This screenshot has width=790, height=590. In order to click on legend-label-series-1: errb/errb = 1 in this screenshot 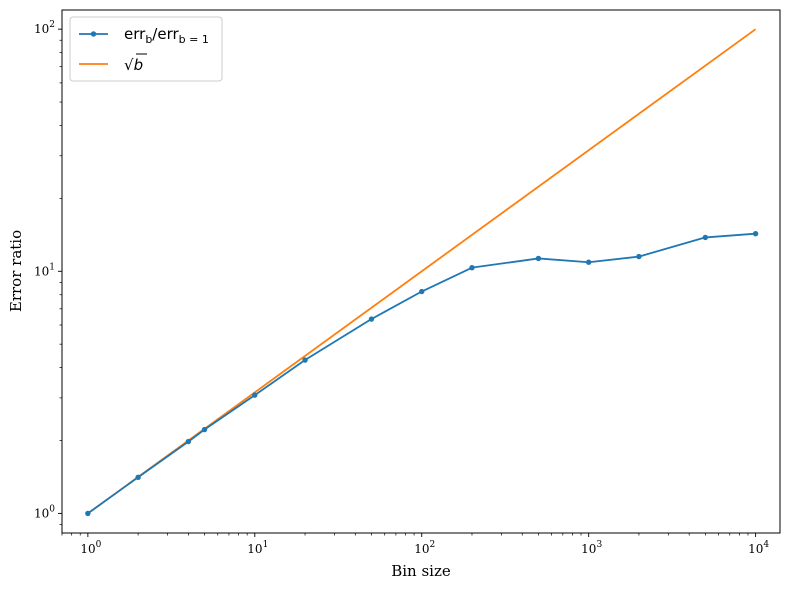, I will do `click(166, 35)`.